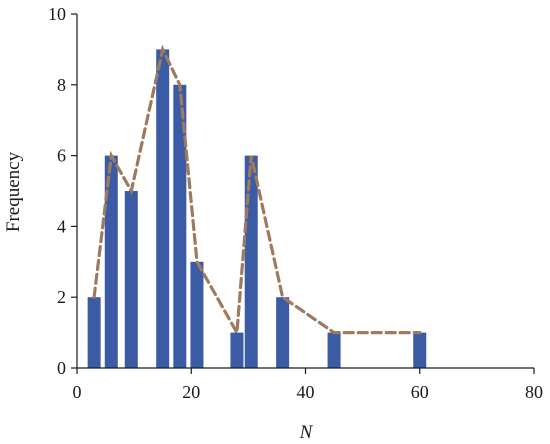  I want to click on y-tick-label-3: 6, so click(61, 156).